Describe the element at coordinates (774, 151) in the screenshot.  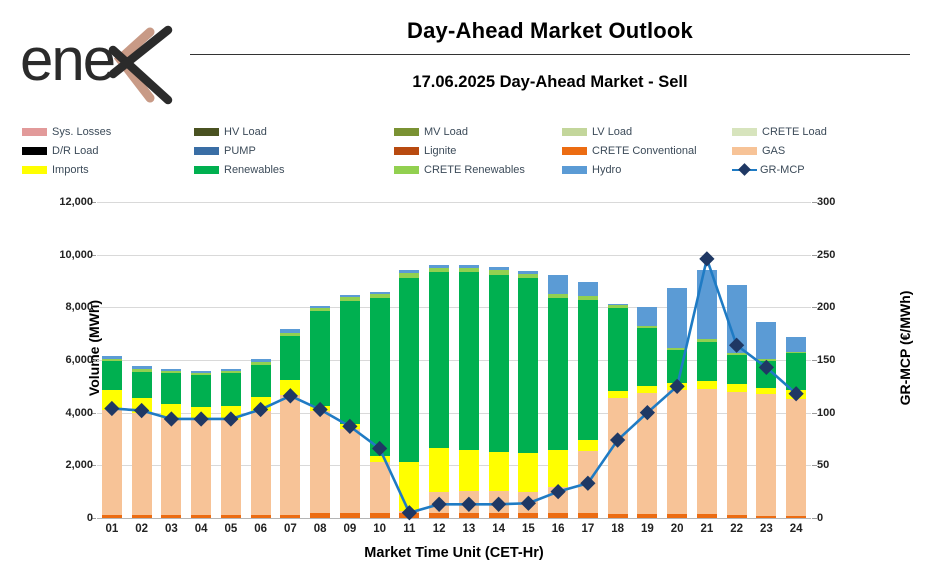
I see `legend-label: GAS` at that location.